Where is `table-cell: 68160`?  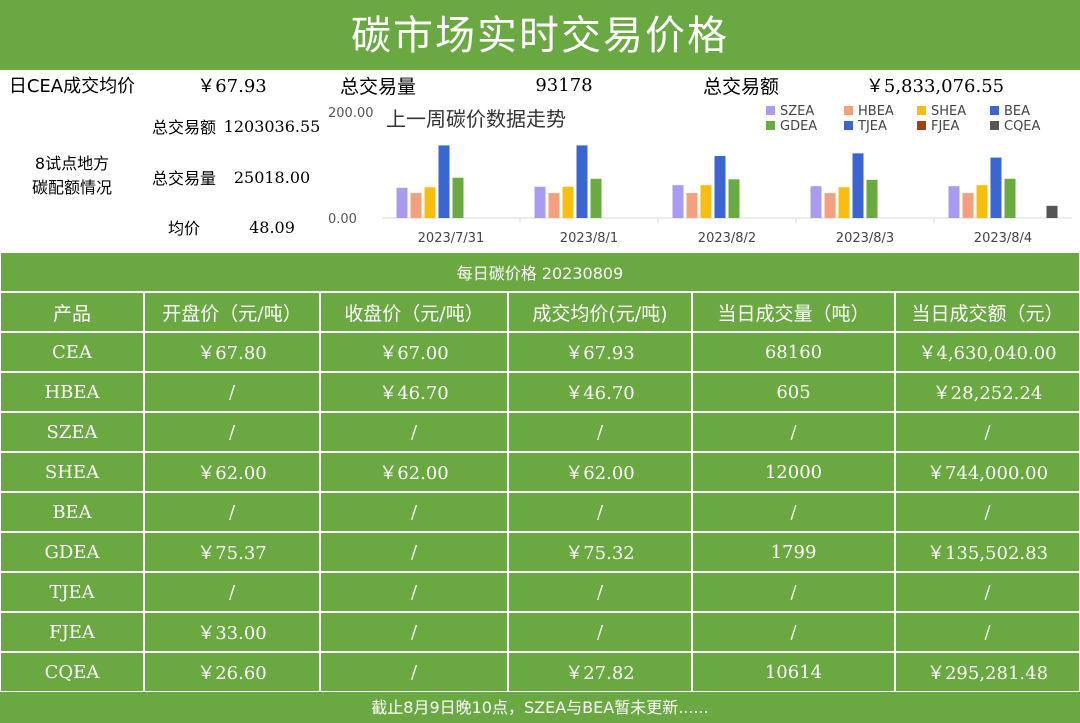 table-cell: 68160 is located at coordinates (793, 352).